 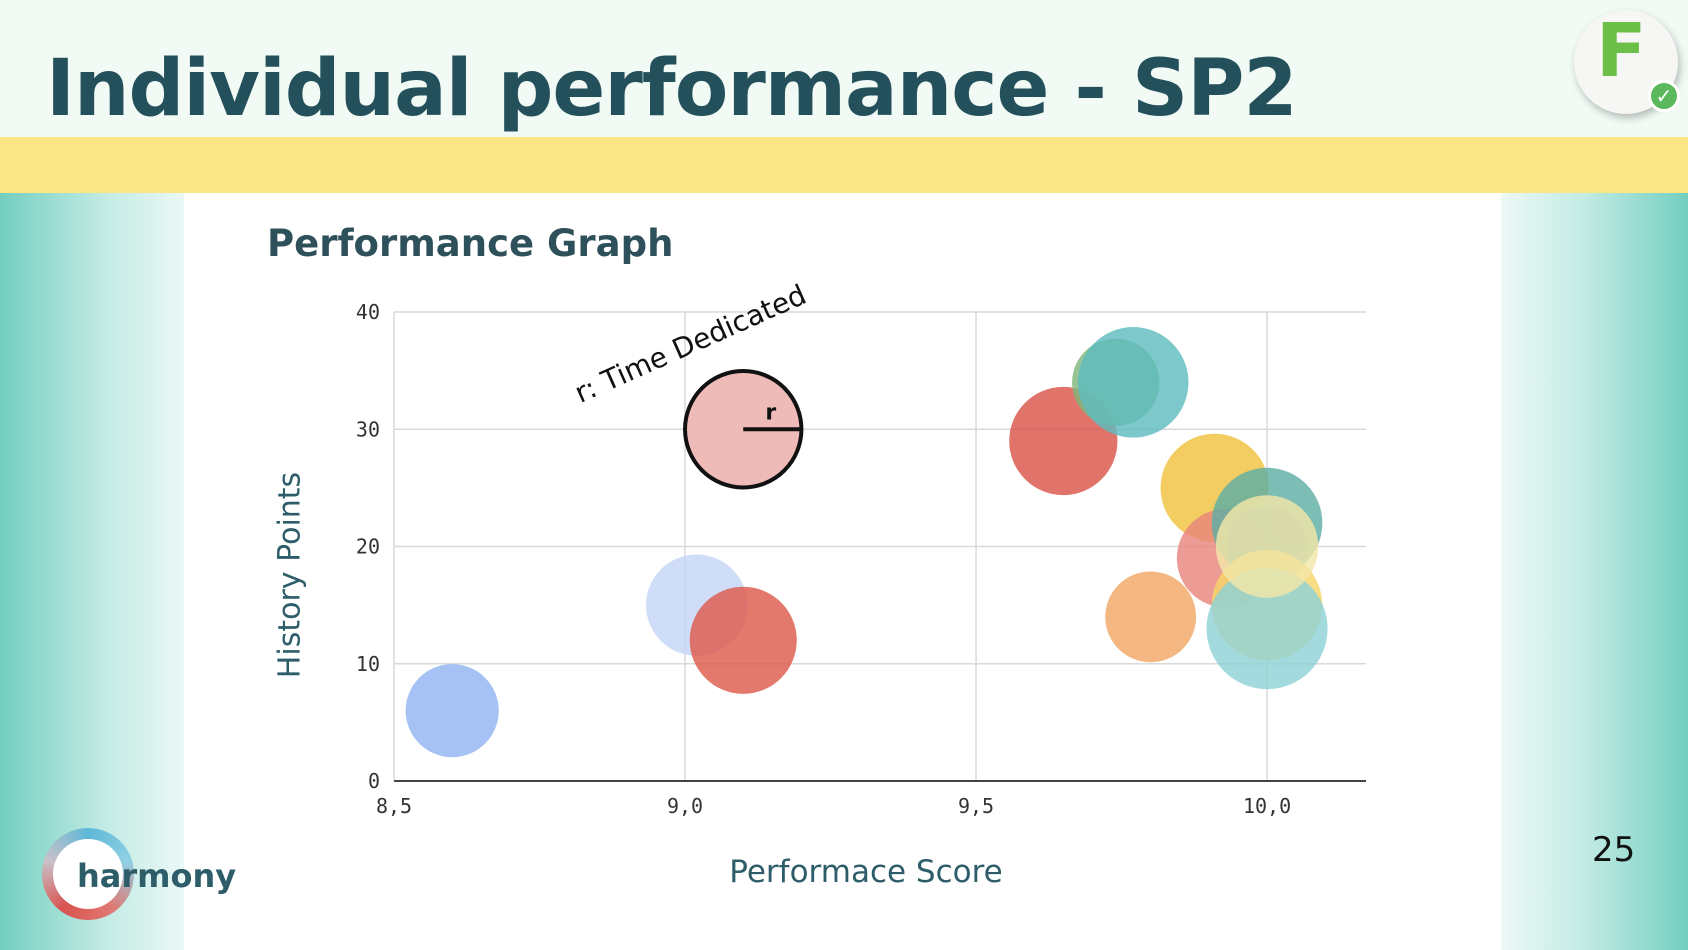 I want to click on chart-subtitle: Performance Graph, so click(x=470, y=243).